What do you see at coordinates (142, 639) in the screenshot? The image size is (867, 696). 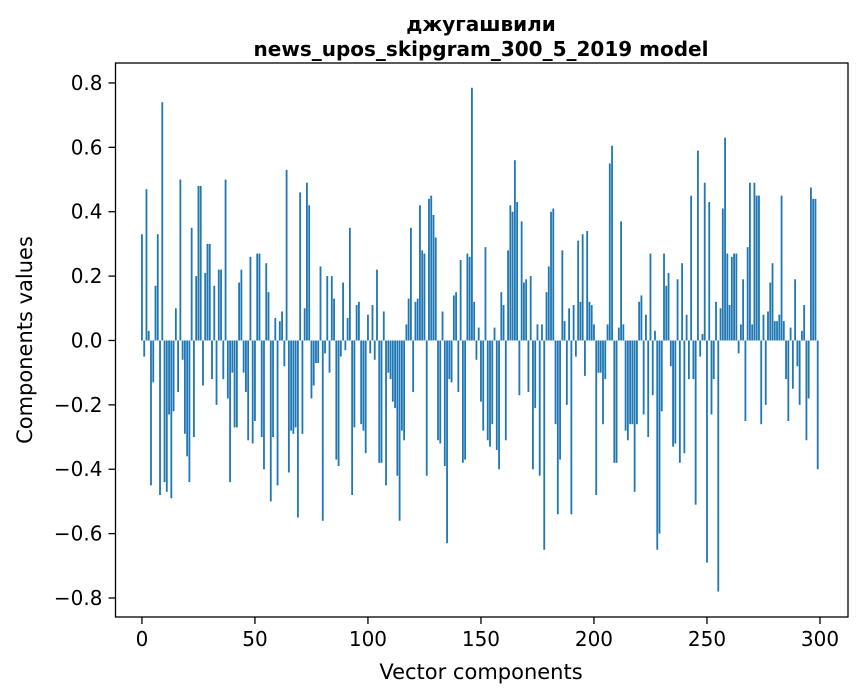 I see `x-tick-label: 0` at bounding box center [142, 639].